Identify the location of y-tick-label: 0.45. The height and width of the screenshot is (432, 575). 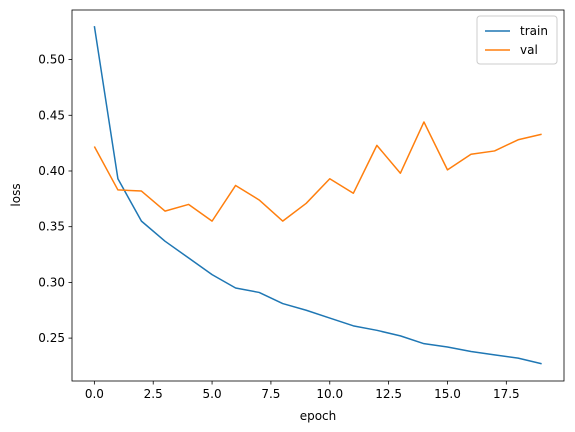
(51, 115).